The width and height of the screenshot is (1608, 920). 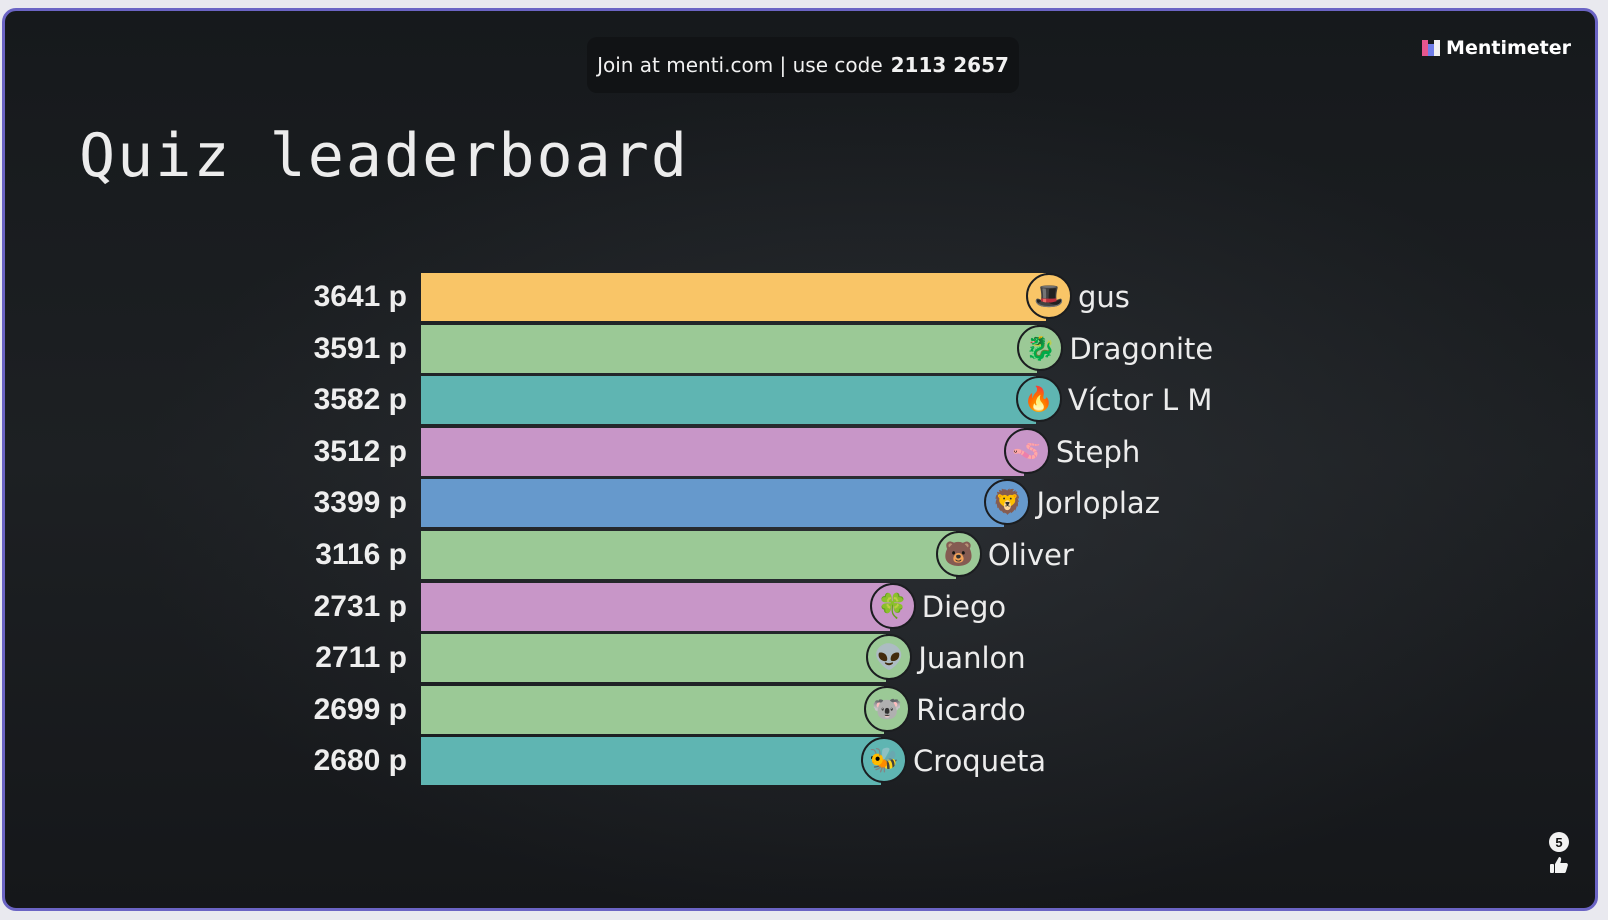 I want to click on player-name: Víctor L M, so click(x=1140, y=400).